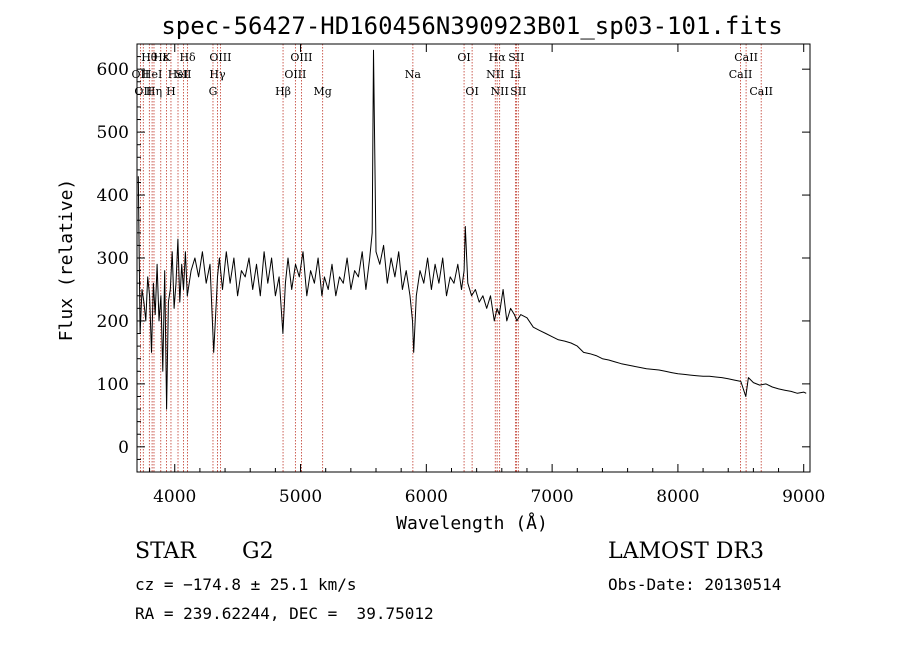 Image resolution: width=900 pixels, height=649 pixels. What do you see at coordinates (472, 523) in the screenshot?
I see `x-axis-label: Wavelength (Å)` at bounding box center [472, 523].